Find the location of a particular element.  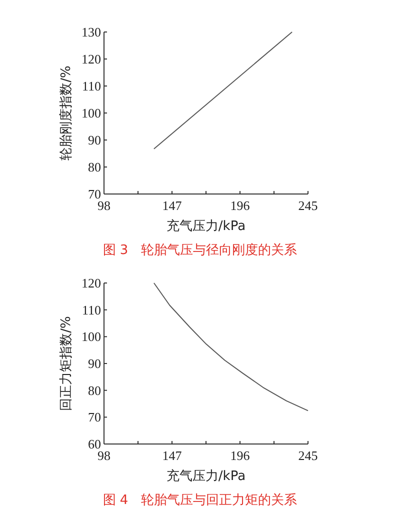

text: 图 4 轮胎气压与回正力矩的关系 is located at coordinates (200, 500).